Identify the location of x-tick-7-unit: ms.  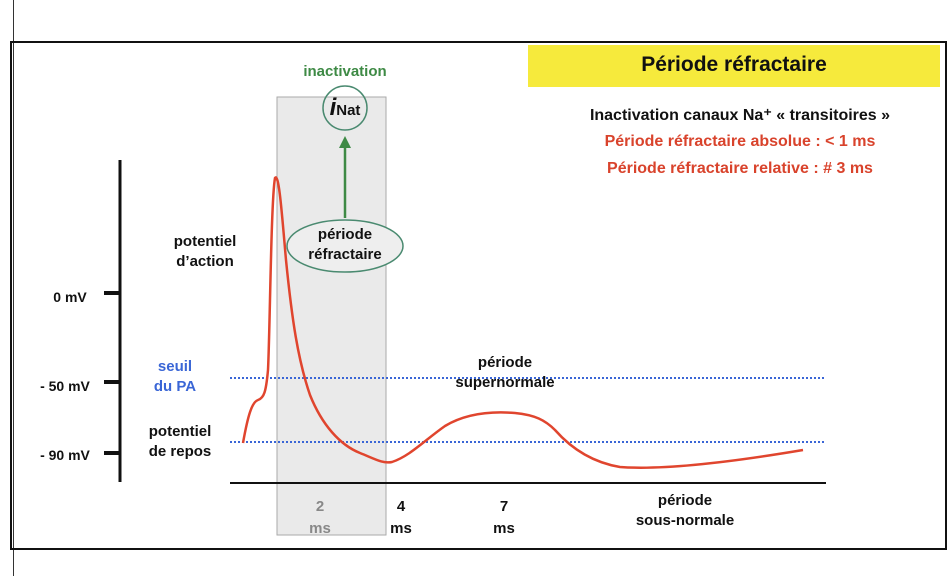
(504, 528).